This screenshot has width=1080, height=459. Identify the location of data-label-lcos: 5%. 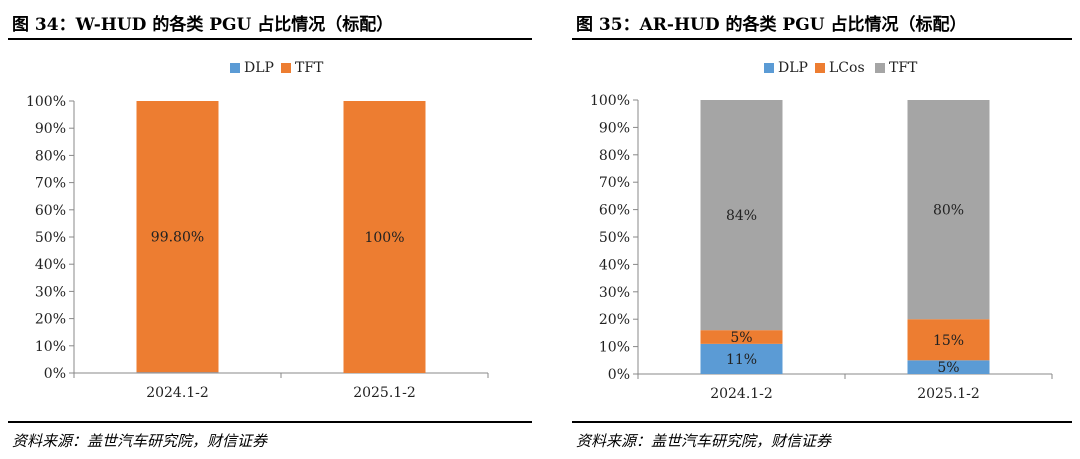
(741, 338).